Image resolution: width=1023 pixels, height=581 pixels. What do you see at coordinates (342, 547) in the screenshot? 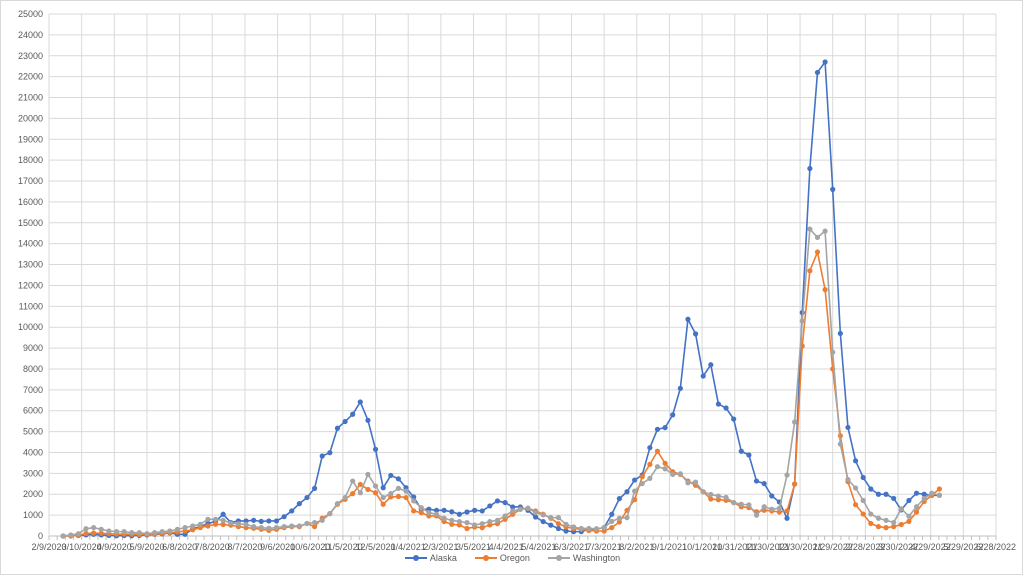
I see `x-tick-label: 11/5/2020` at bounding box center [342, 547].